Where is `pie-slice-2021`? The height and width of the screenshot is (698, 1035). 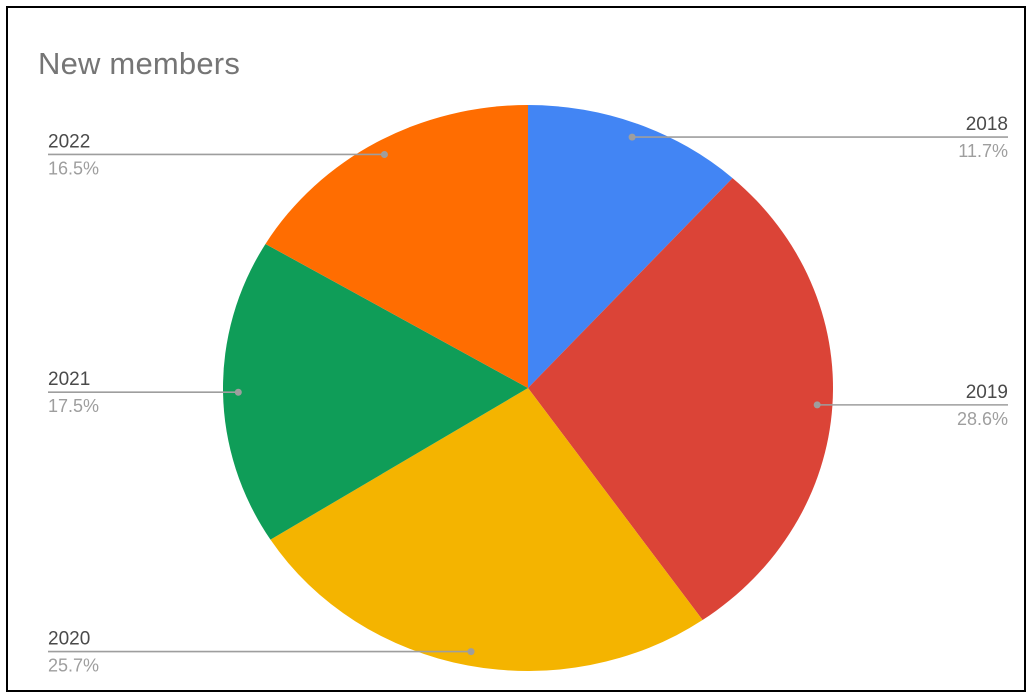 pie-slice-2021 is located at coordinates (375, 391).